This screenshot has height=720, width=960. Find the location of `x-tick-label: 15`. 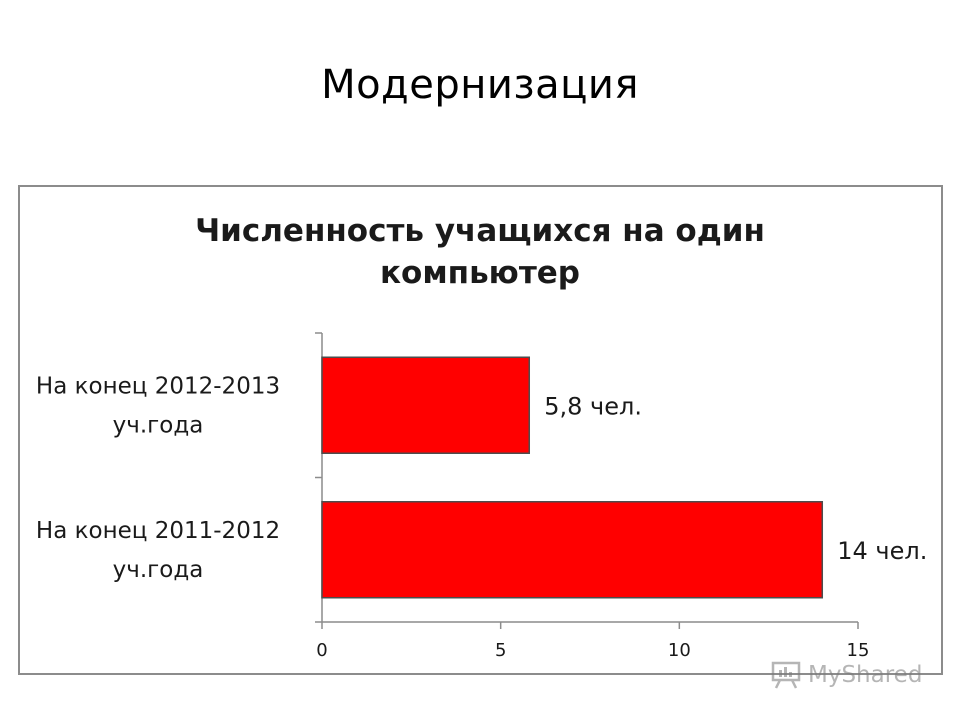

x-tick-label: 15 is located at coordinates (858, 650).